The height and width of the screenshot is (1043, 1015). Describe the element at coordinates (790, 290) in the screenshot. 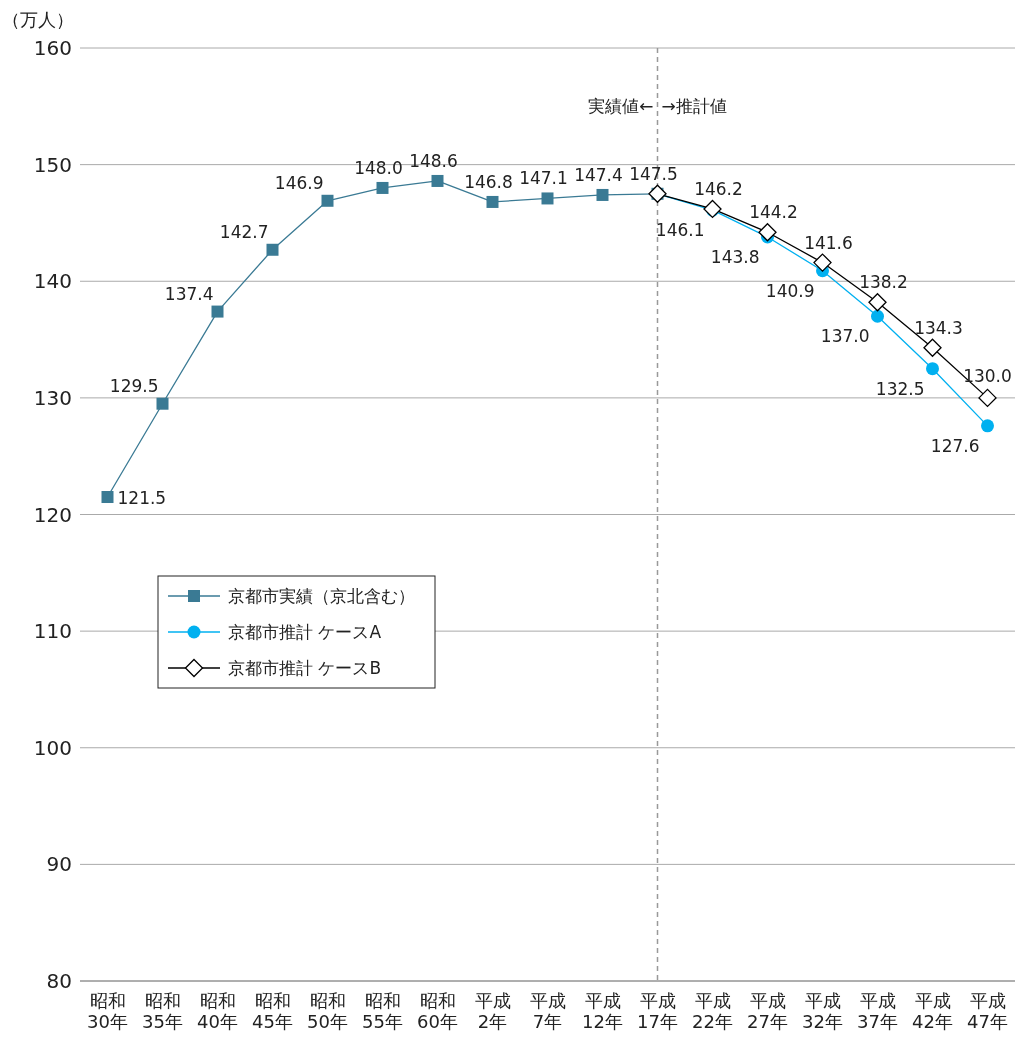

I see `data-label: 140.9` at that location.